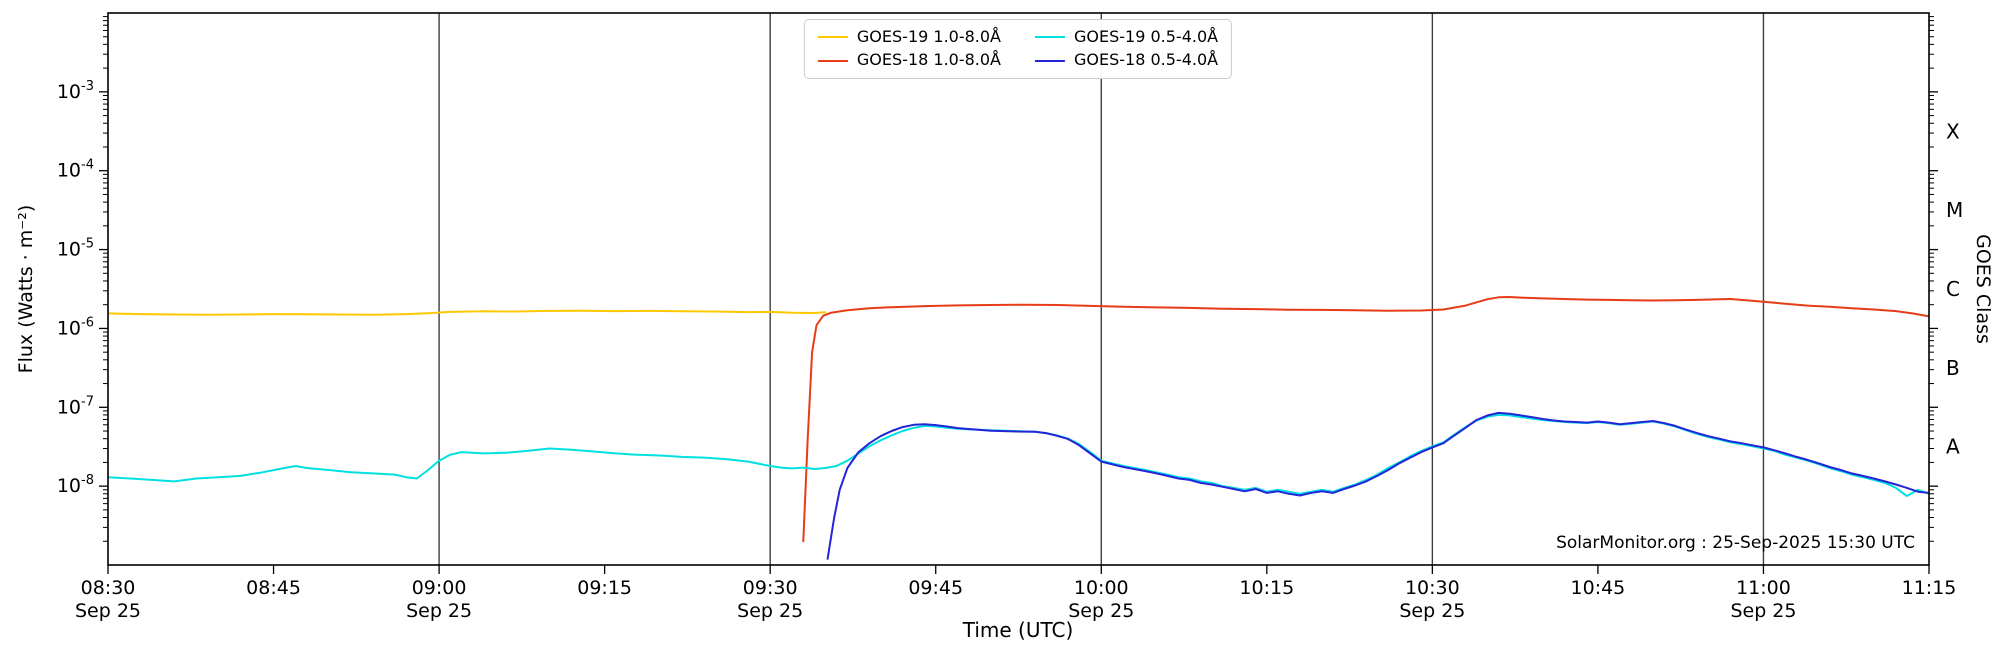  What do you see at coordinates (1146, 60) in the screenshot?
I see `legend-label: GOES-18 0.5-4.0Å` at bounding box center [1146, 60].